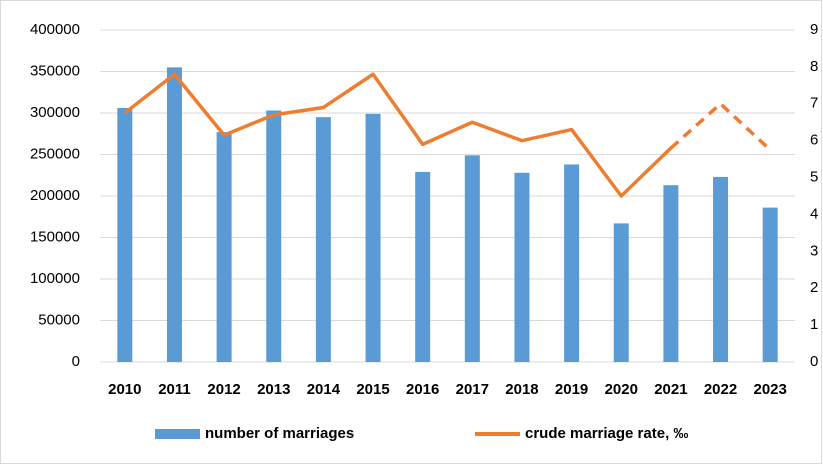  What do you see at coordinates (814, 177) in the screenshot?
I see `y2-tick-label: 5` at bounding box center [814, 177].